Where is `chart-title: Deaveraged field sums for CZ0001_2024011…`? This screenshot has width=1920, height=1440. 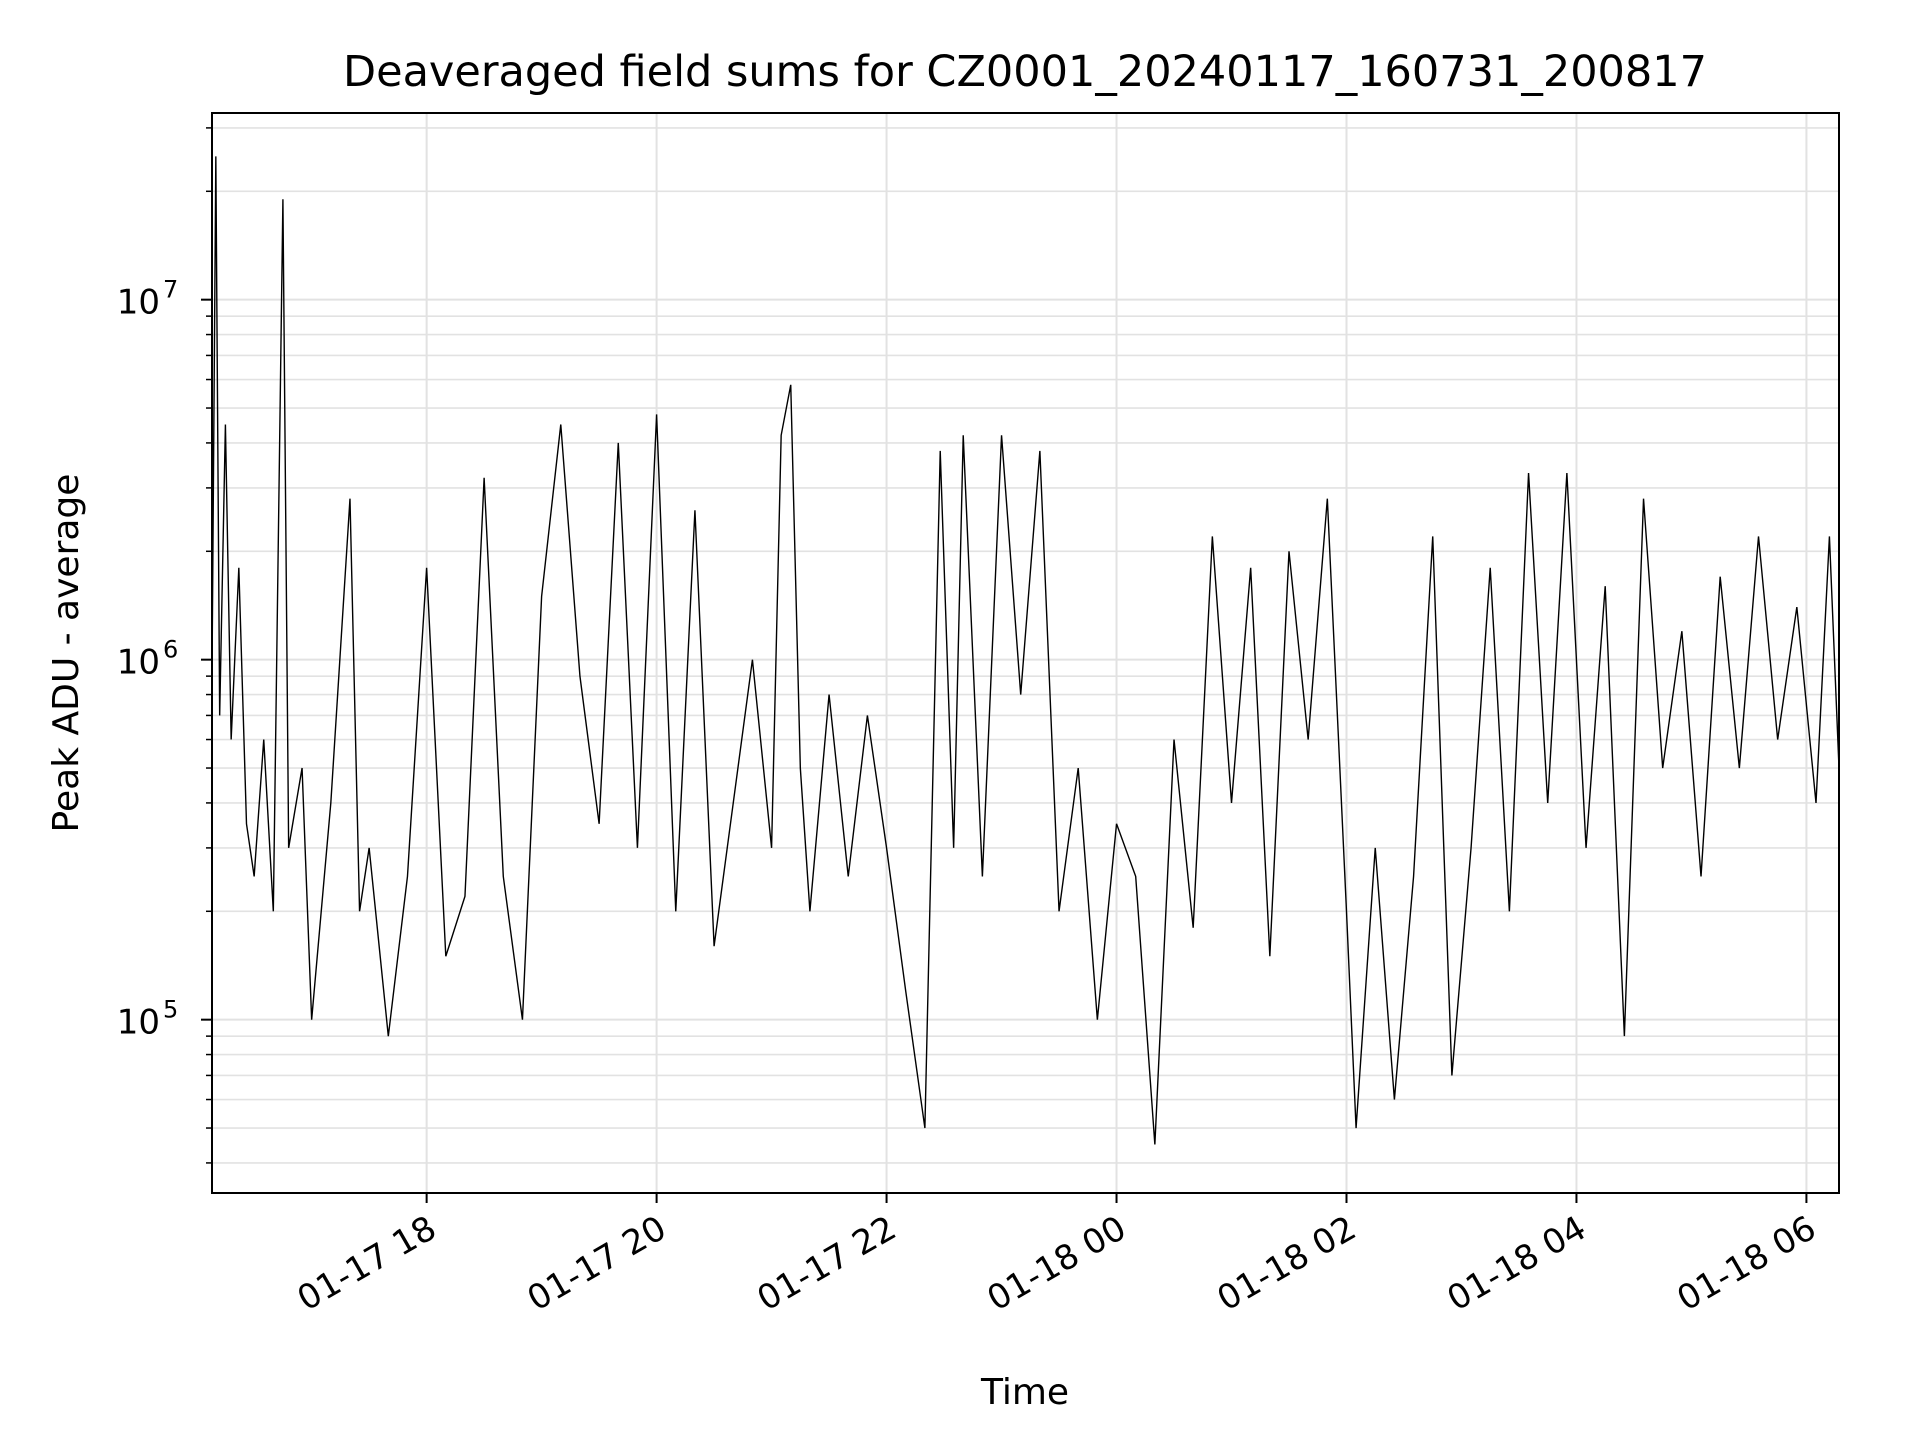
chart-title: Deaveraged field sums for CZ0001_2024011… is located at coordinates (1025, 72).